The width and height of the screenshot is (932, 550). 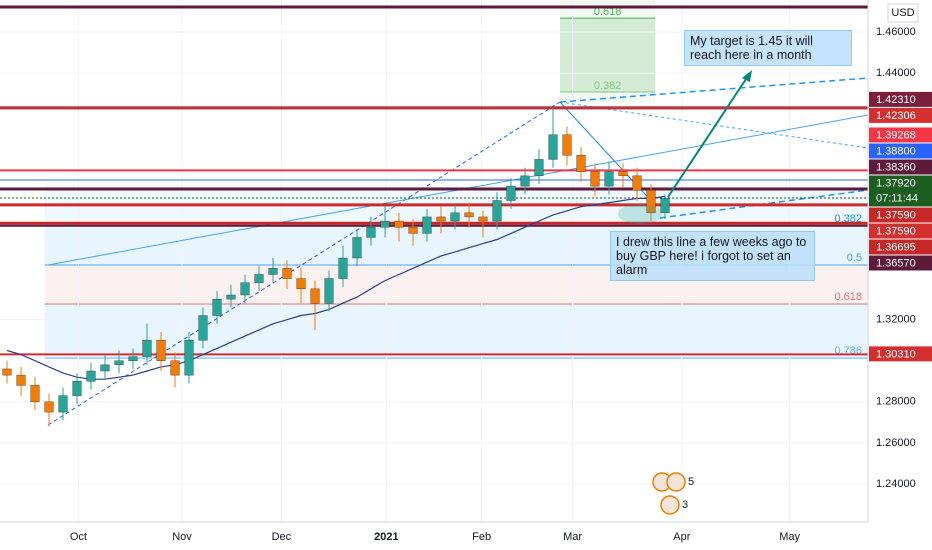 I want to click on price-tag-label: 1.42310, so click(x=896, y=100).